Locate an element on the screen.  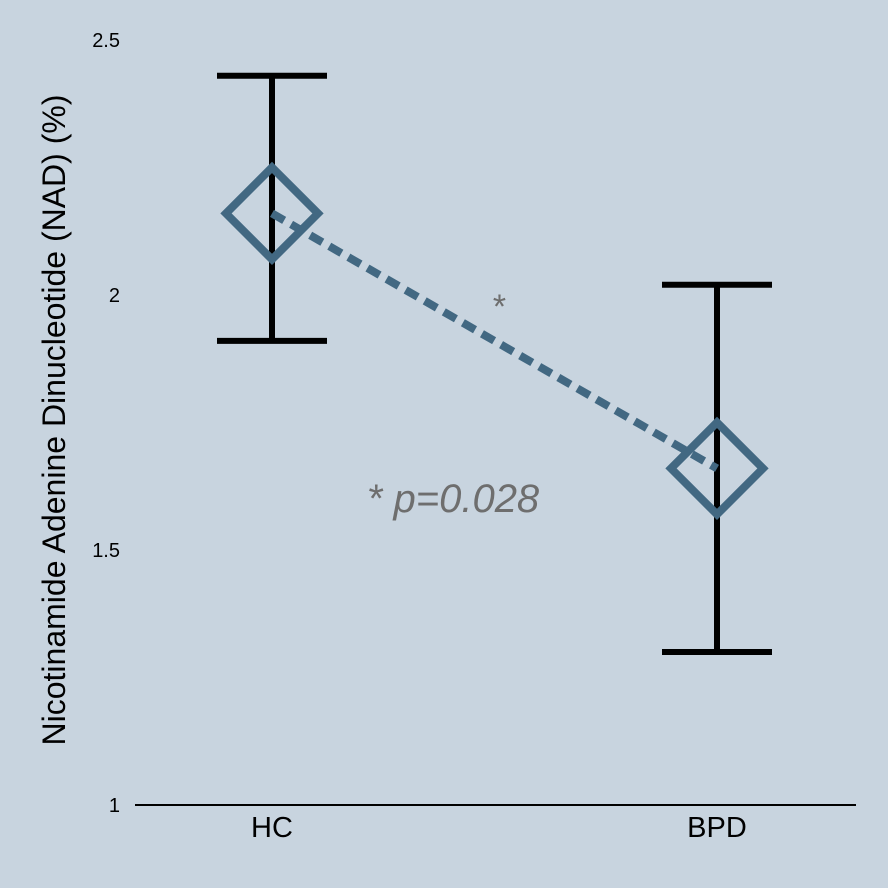
y-tick-label: 2.5 is located at coordinates (106, 41).